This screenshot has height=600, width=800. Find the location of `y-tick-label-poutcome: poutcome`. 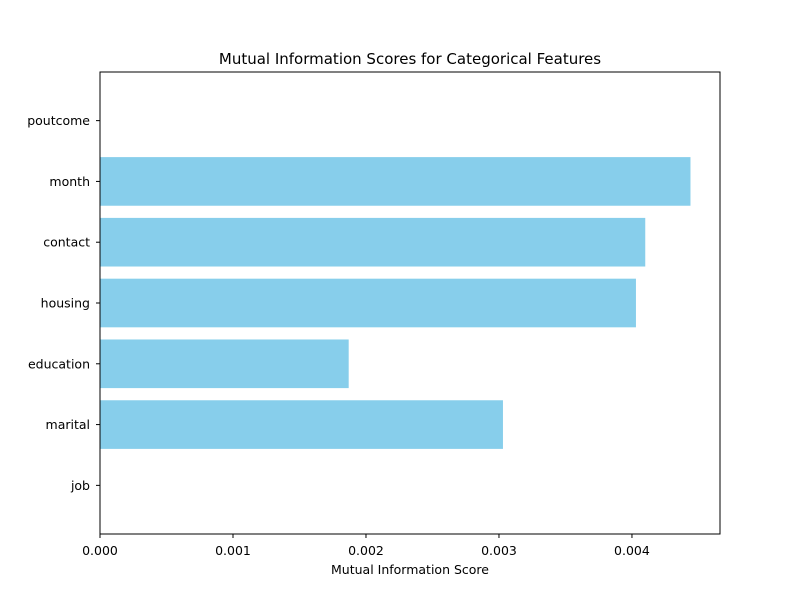

y-tick-label-poutcome: poutcome is located at coordinates (58, 120).